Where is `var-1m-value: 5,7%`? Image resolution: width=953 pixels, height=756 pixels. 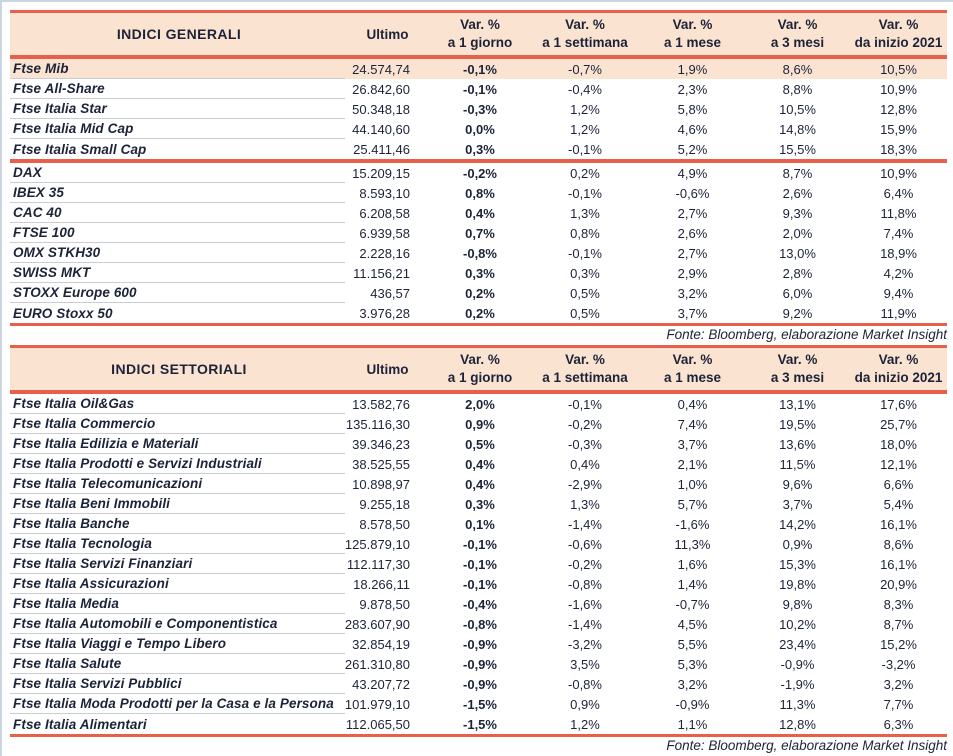
var-1m-value: 5,7% is located at coordinates (692, 504).